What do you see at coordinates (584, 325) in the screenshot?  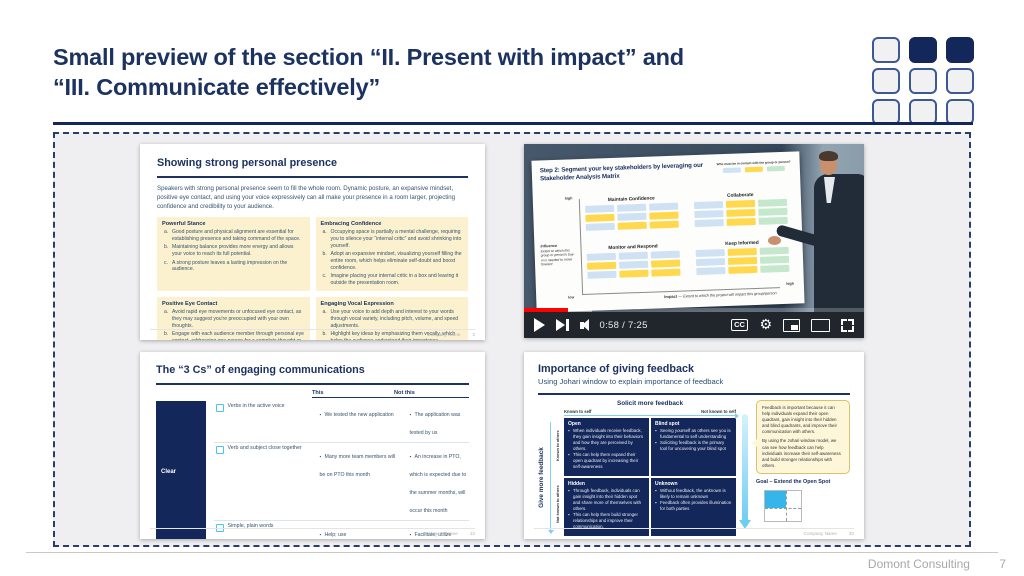 I see `volume-icon` at bounding box center [584, 325].